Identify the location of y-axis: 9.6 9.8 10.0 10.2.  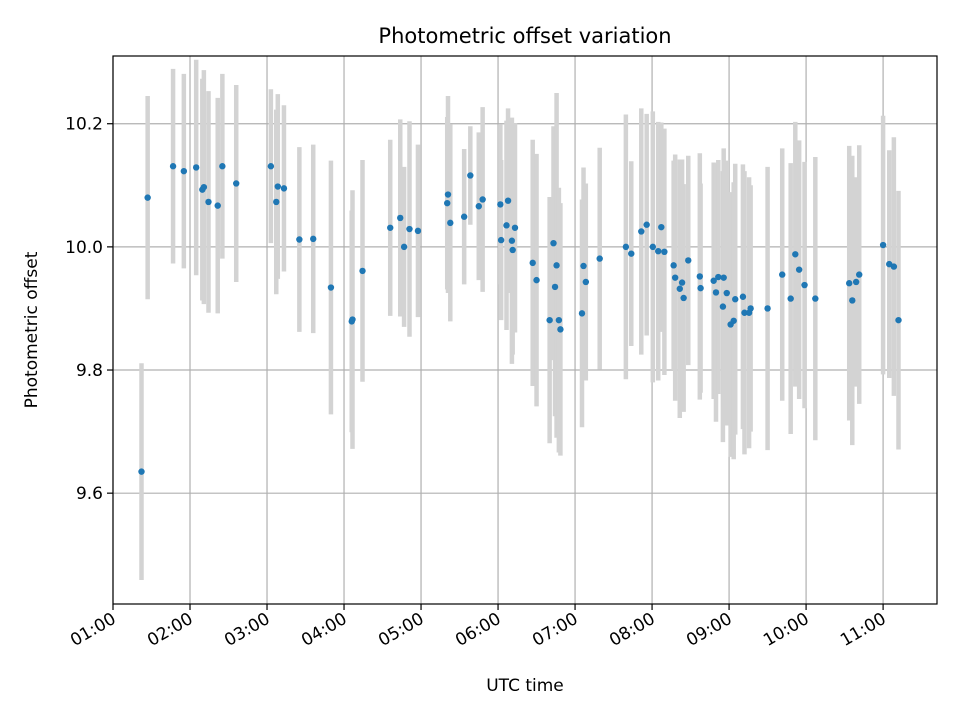
(89, 309).